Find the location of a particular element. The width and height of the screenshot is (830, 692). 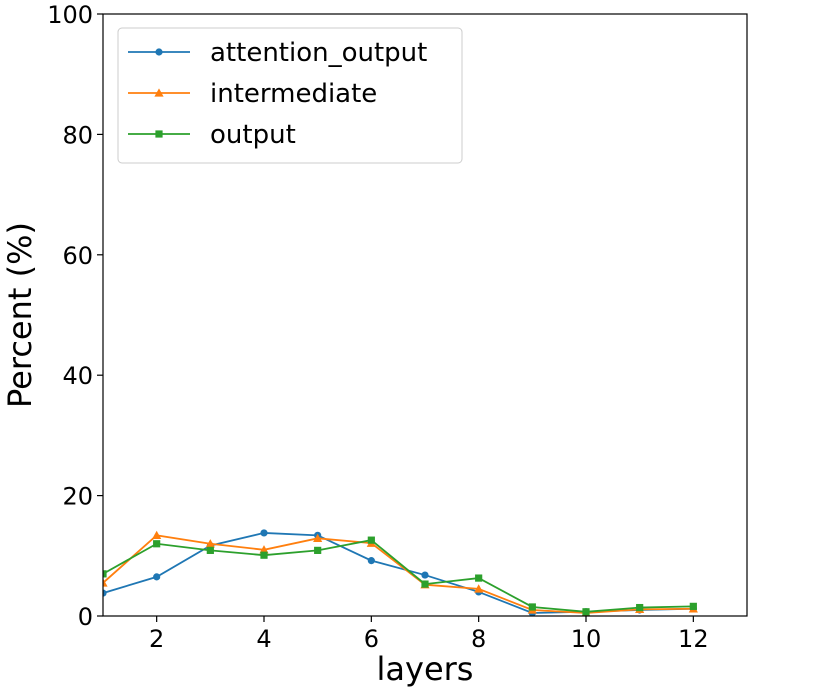

series-output is located at coordinates (400, 576).